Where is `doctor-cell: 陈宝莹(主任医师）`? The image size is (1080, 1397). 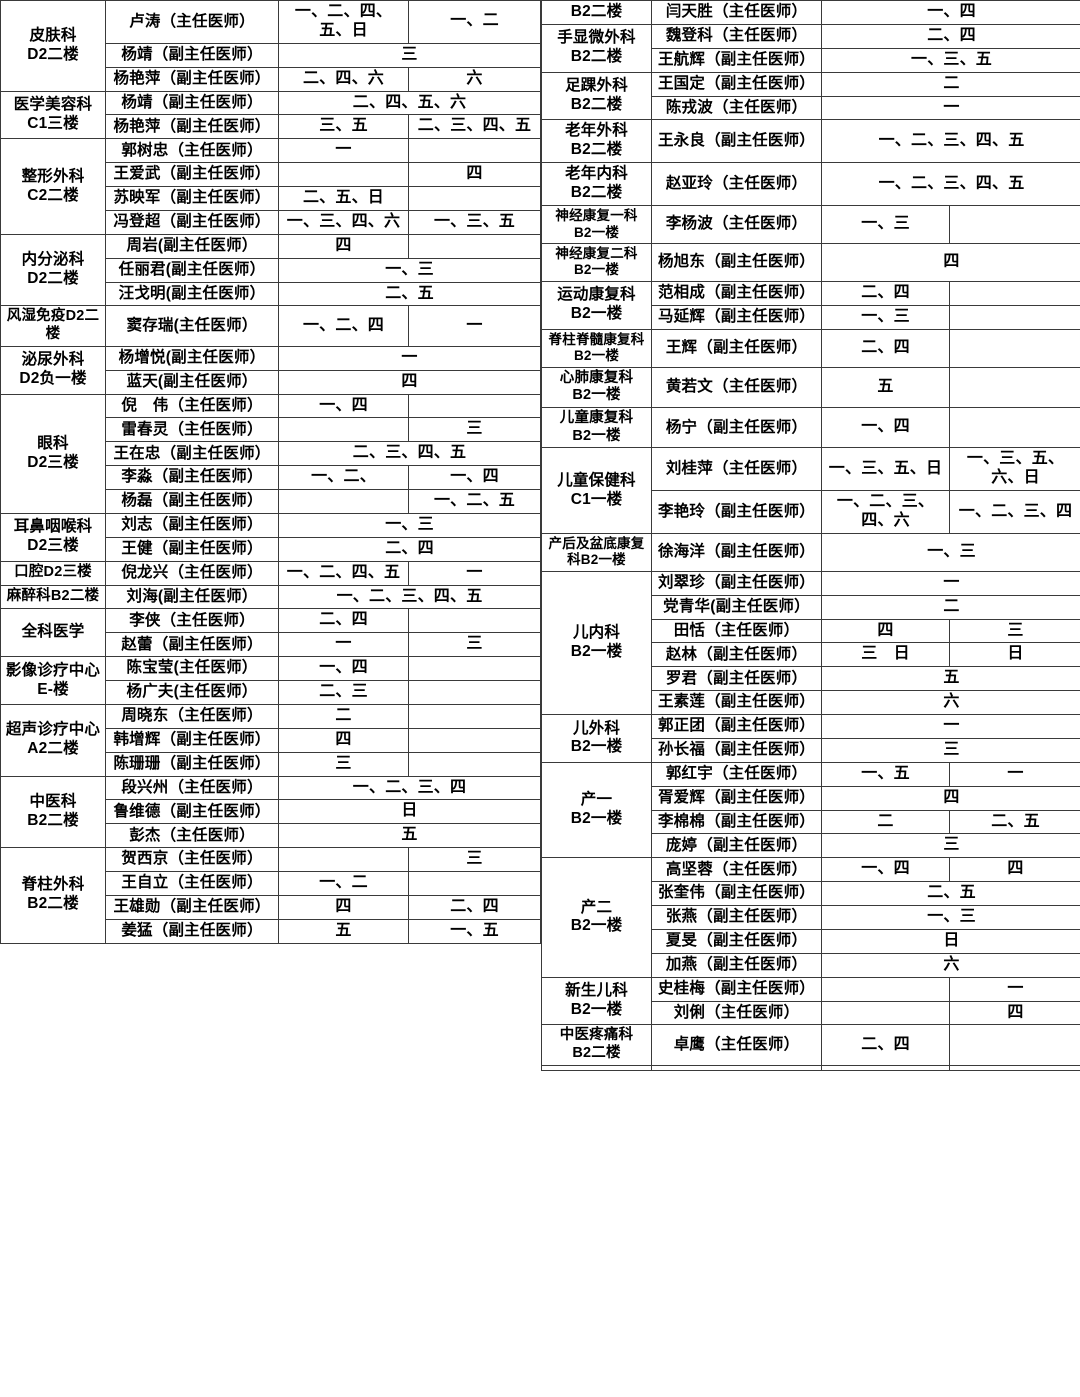
doctor-cell: 陈宝莹(主任医师） is located at coordinates (192, 668).